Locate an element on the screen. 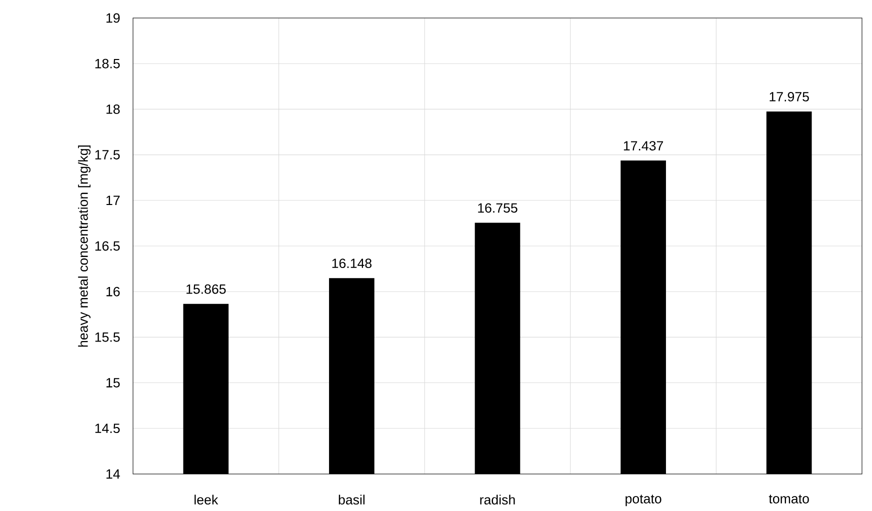 The image size is (872, 511). y-tick-label: 15.5 is located at coordinates (107, 337).